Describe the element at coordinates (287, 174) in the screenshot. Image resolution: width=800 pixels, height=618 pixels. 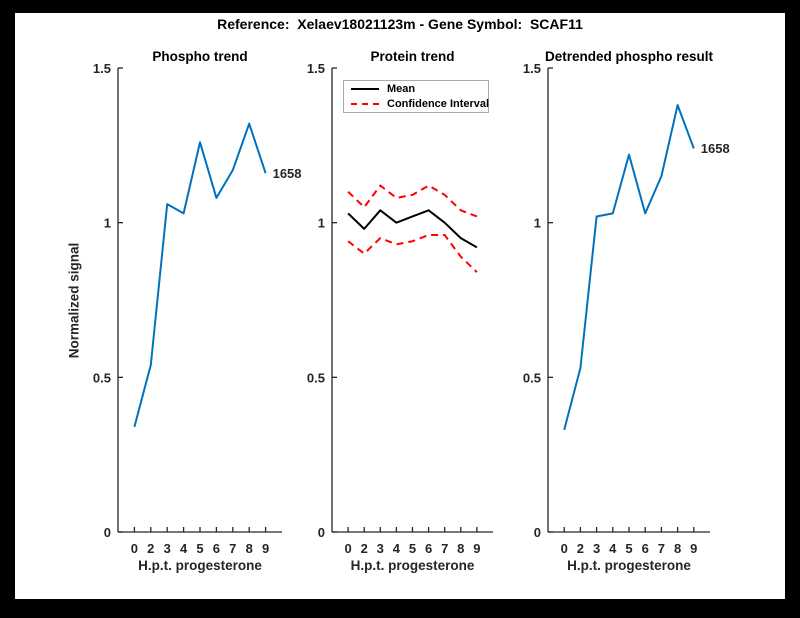
I see `annotation-phospho-1658: 1658` at that location.